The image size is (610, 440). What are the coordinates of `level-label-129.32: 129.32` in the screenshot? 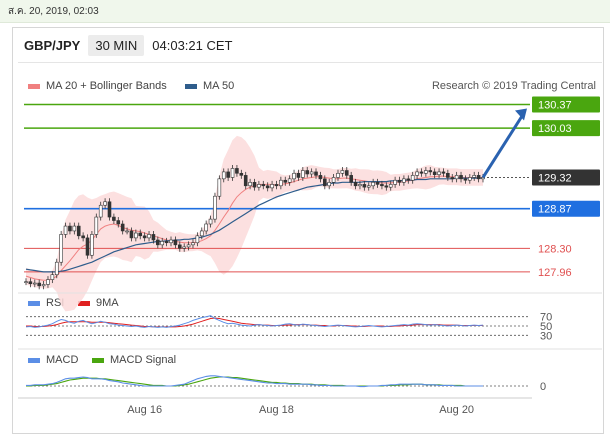 It's located at (555, 178).